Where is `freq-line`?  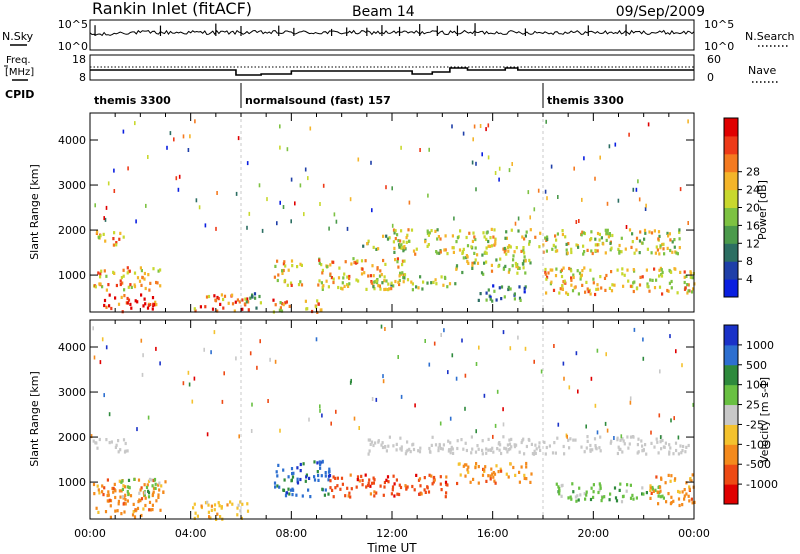 freq-line is located at coordinates (392, 71).